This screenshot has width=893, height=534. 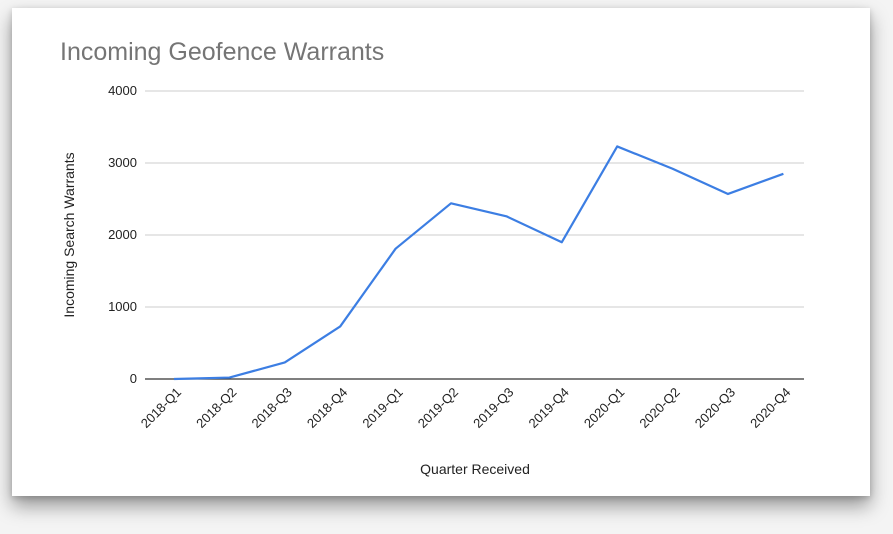 I want to click on x-tick-label: 2020-Q2, so click(x=659, y=408).